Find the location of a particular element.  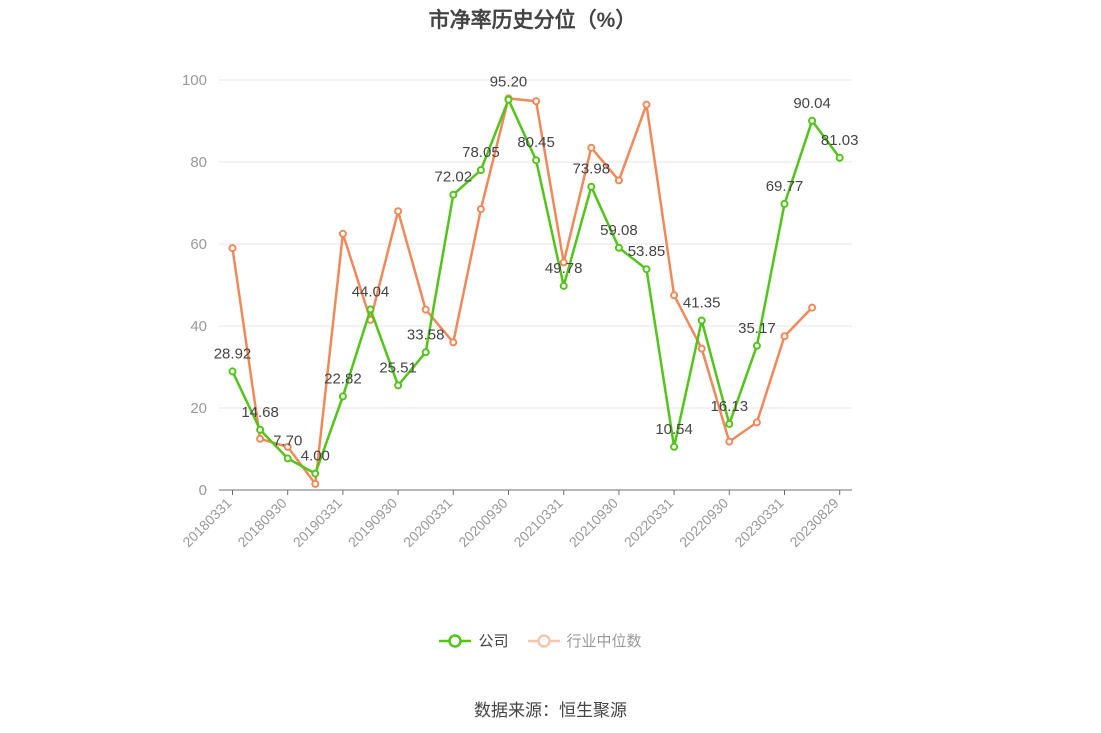

x-tick-label-20220930: 20220930 is located at coordinates (704, 523).